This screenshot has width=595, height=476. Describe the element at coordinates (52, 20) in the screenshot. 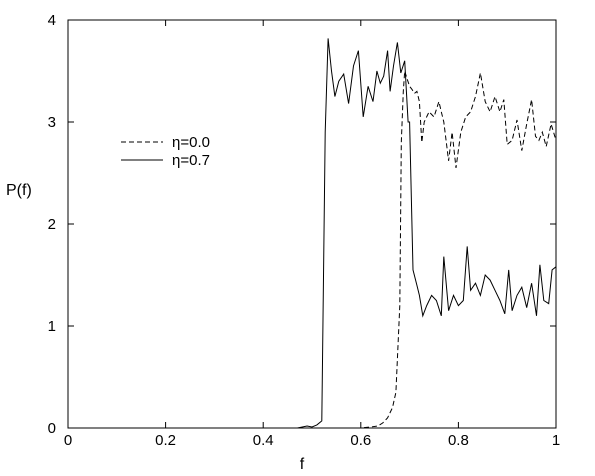

I see `y-tick-label: 4` at that location.